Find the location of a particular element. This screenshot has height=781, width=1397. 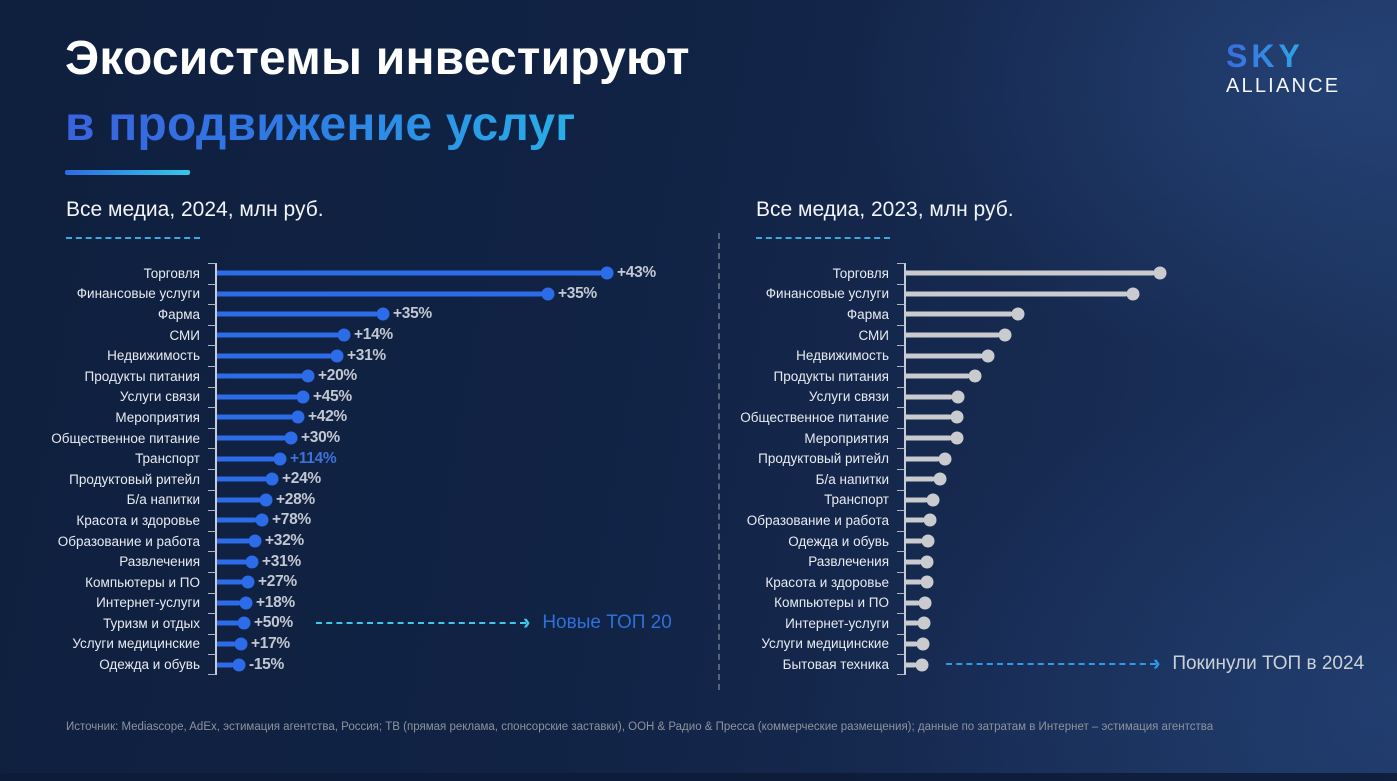

chart-row: Красота и здоровье +78% is located at coordinates (370, 520).